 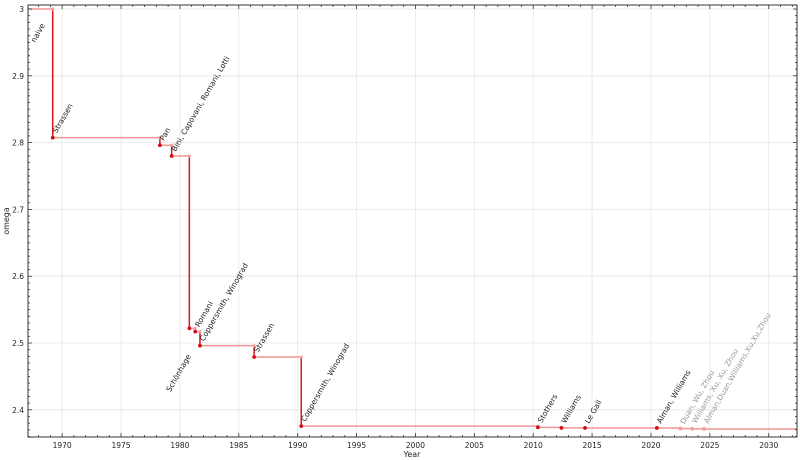 What do you see at coordinates (38, 32) in the screenshot?
I see `point-label: naive` at bounding box center [38, 32].